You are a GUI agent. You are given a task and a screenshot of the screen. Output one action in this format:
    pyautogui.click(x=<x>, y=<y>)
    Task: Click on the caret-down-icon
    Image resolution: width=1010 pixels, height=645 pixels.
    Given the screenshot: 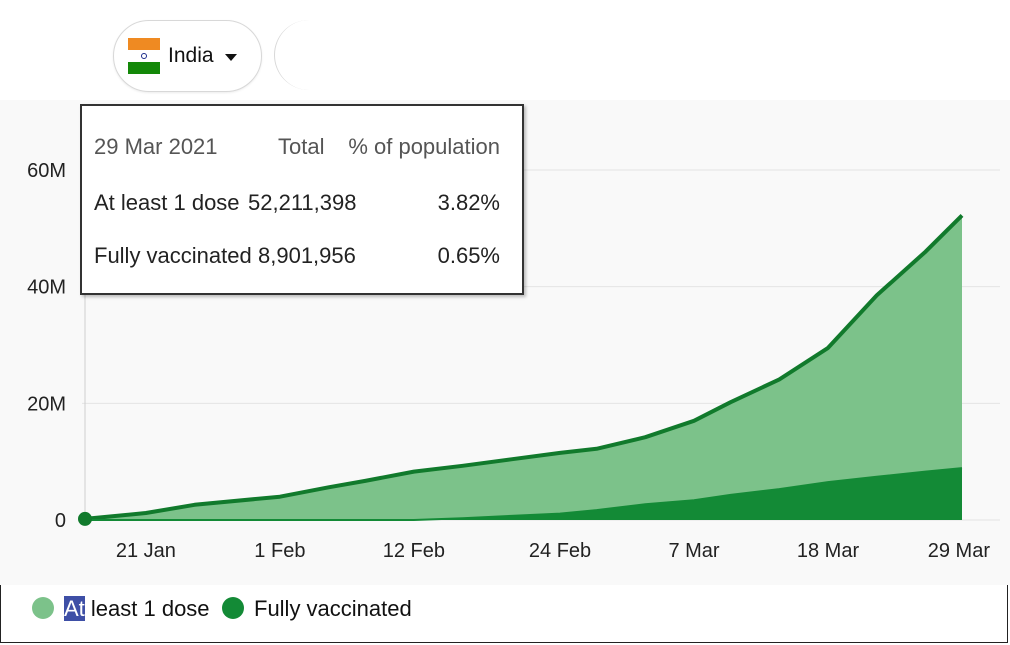 What is the action you would take?
    pyautogui.click(x=231, y=57)
    